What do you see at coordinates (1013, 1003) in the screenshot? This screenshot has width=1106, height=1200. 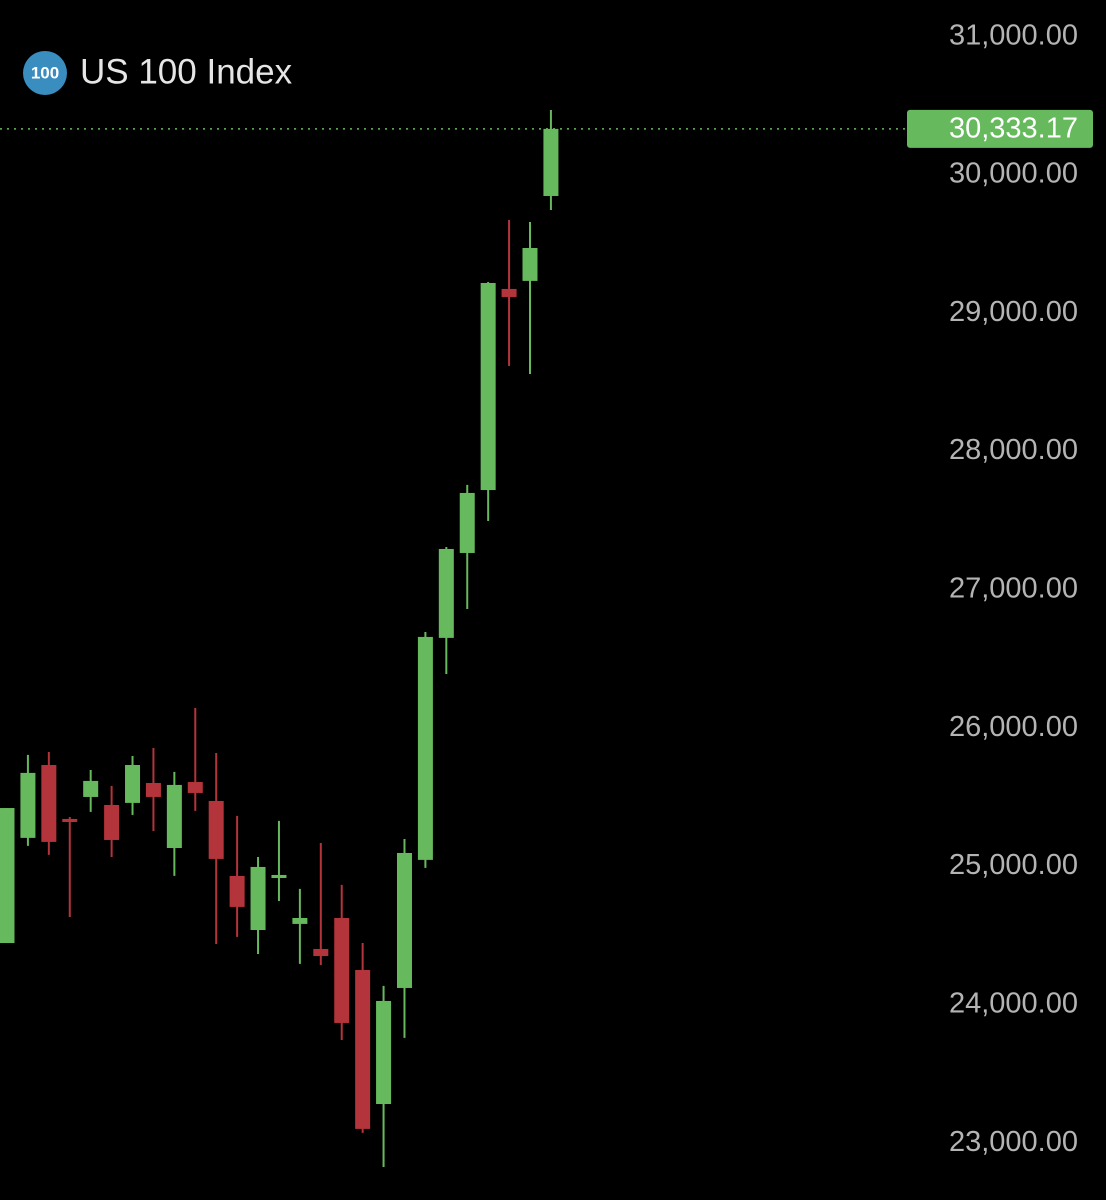 I see `y-tick-label: 24,000.00` at bounding box center [1013, 1003].